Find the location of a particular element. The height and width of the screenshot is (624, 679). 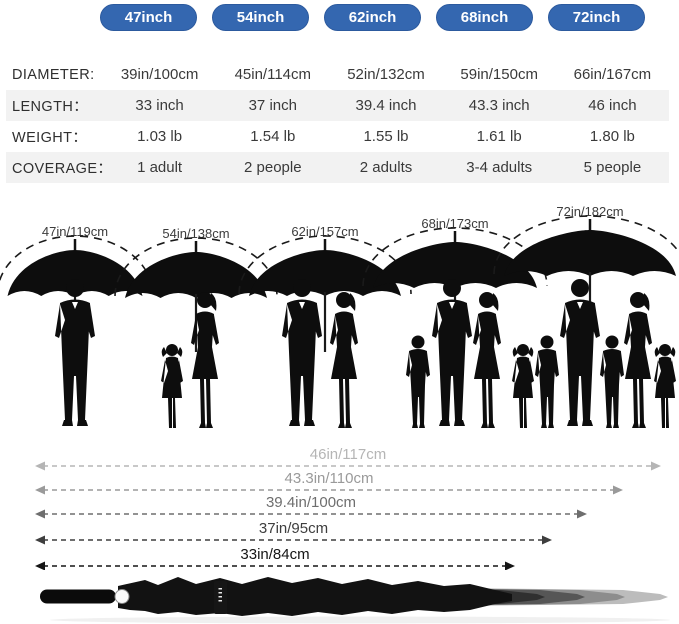

spec-cell: 1.55 lb is located at coordinates (386, 136).